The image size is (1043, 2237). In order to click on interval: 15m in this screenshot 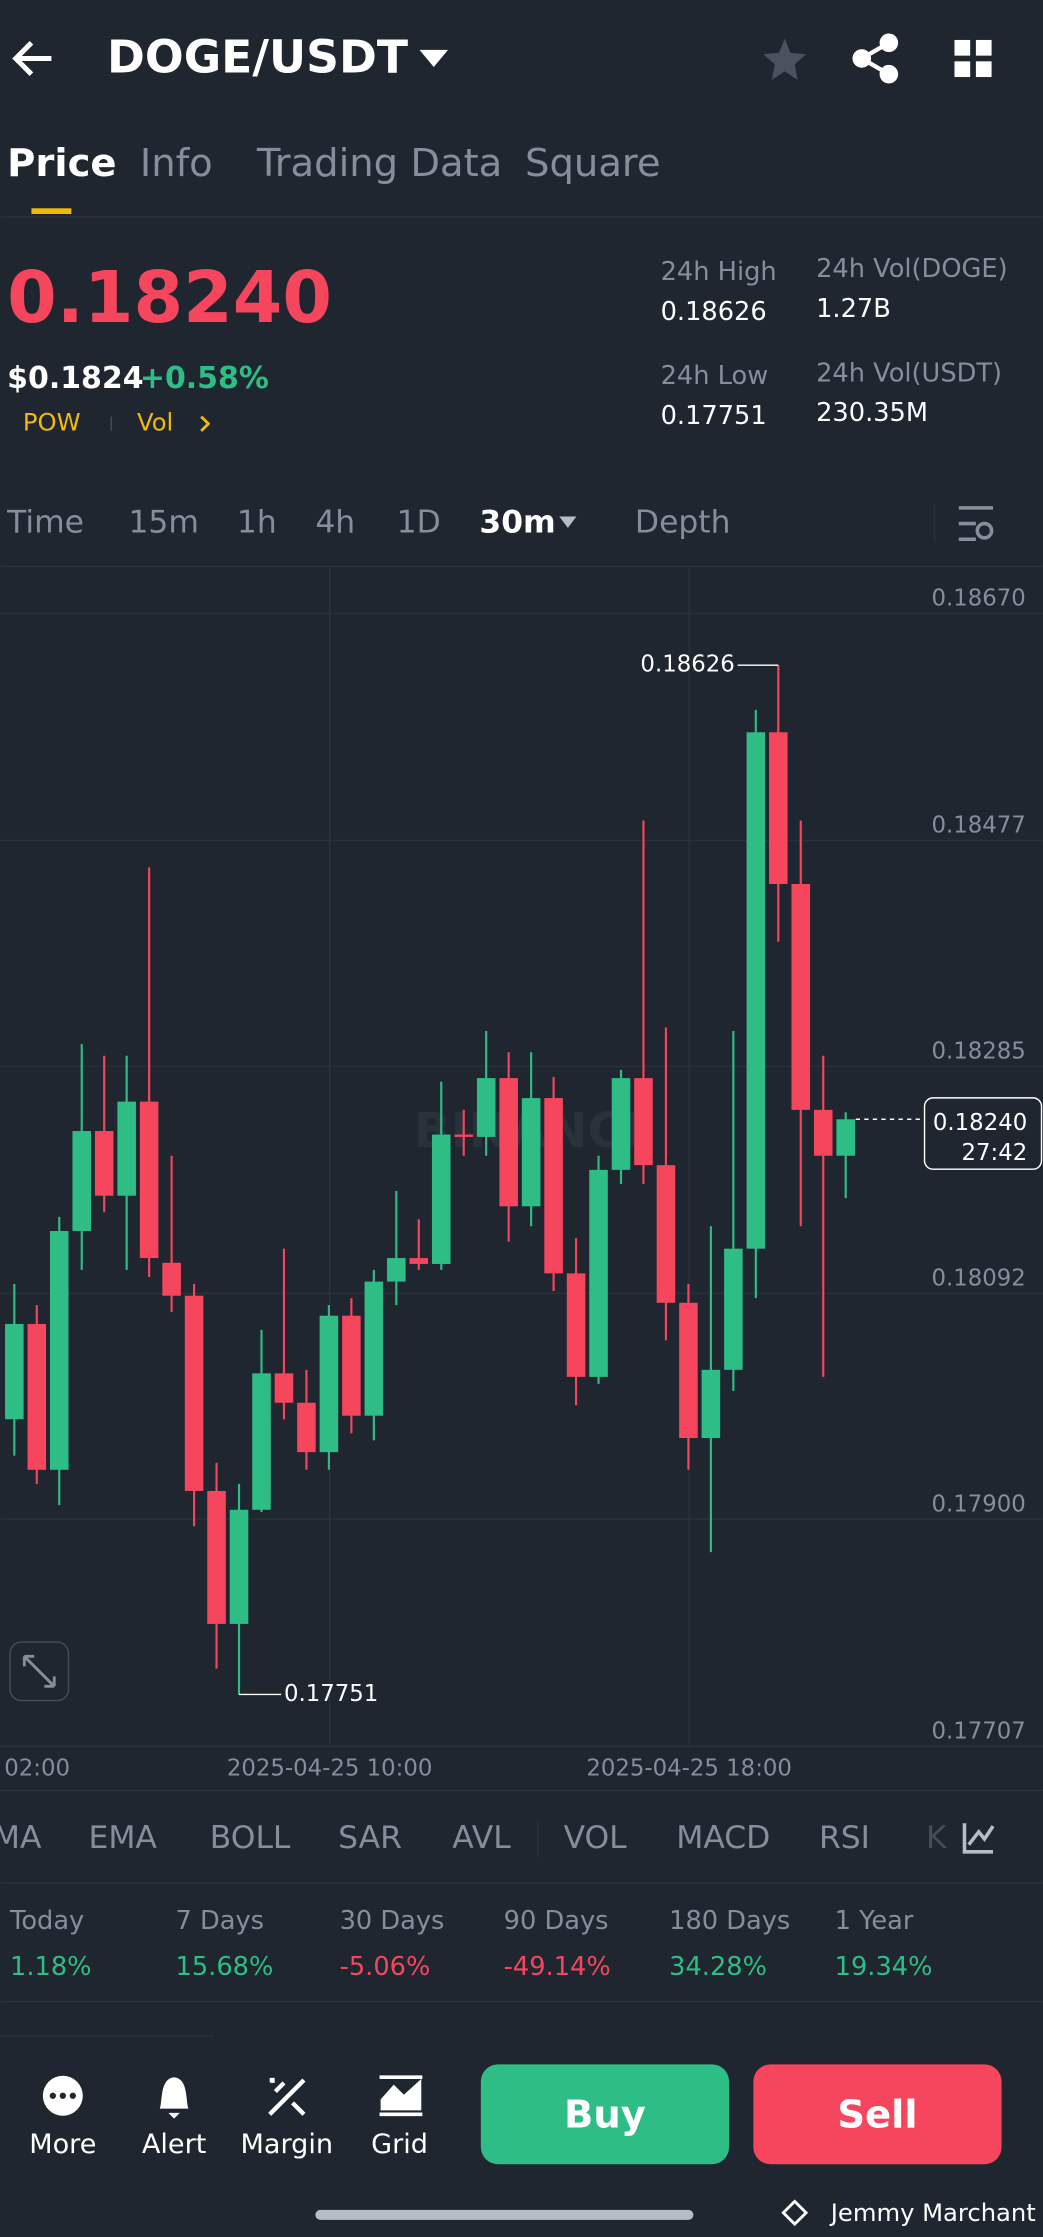, I will do `click(163, 523)`.